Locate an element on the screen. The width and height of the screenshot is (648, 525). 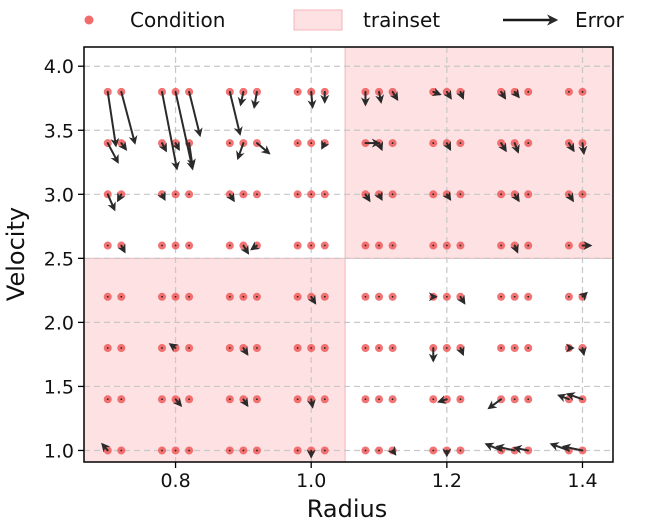
legend-condition-label: Condition is located at coordinates (177, 20).